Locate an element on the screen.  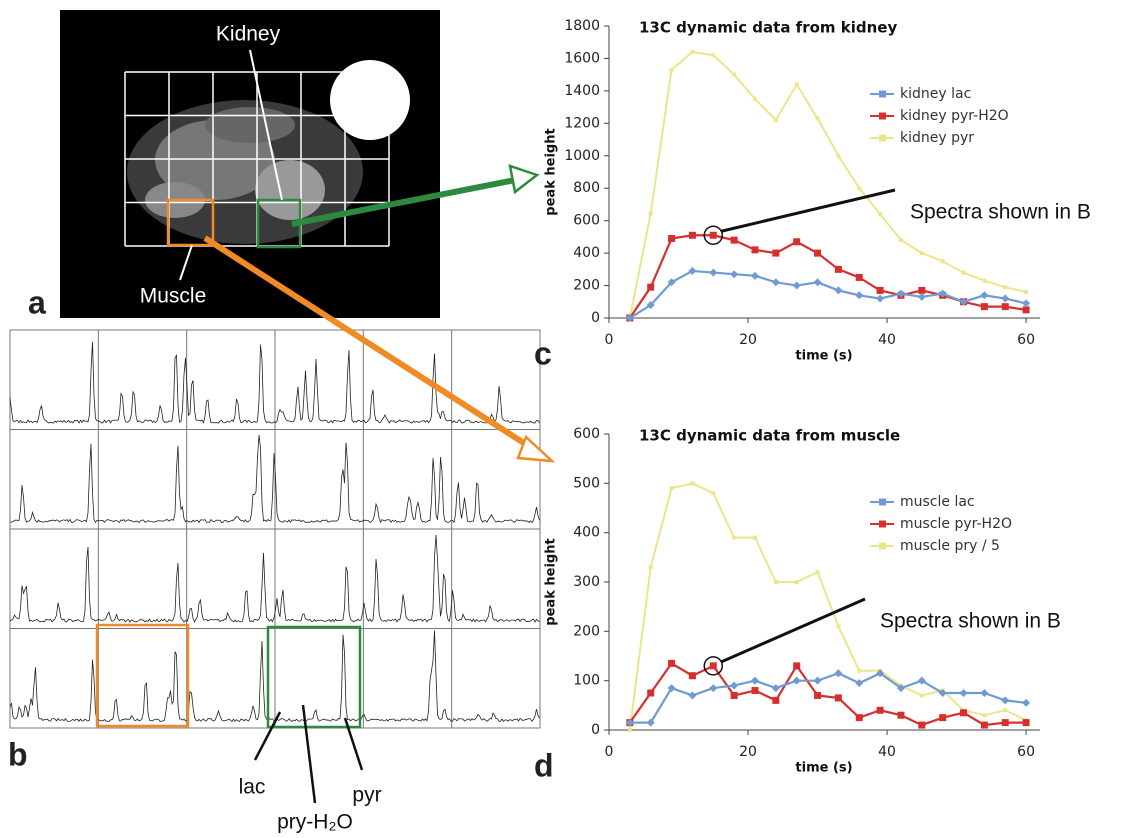
annotation: Spectra shown in B is located at coordinates (970, 621).